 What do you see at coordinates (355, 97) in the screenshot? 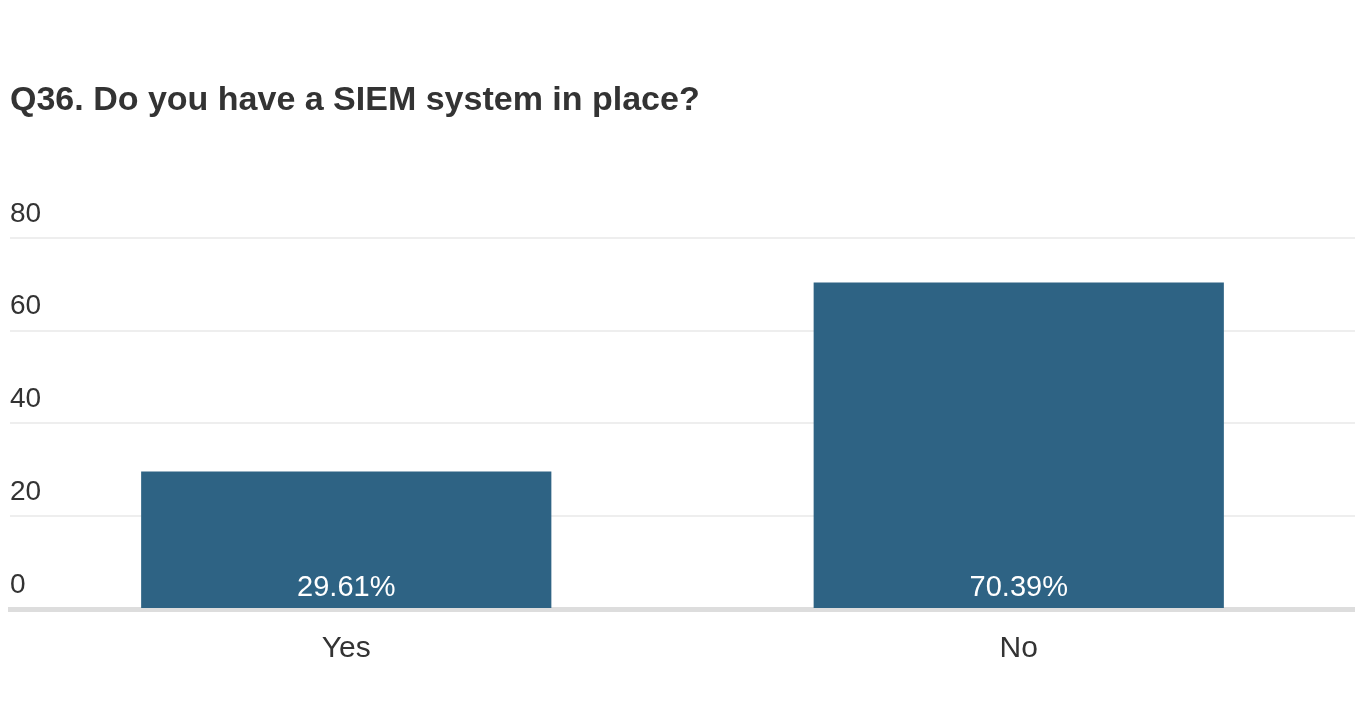
I see `chart-title: Q36. Do you have a SIEM system in place?` at bounding box center [355, 97].